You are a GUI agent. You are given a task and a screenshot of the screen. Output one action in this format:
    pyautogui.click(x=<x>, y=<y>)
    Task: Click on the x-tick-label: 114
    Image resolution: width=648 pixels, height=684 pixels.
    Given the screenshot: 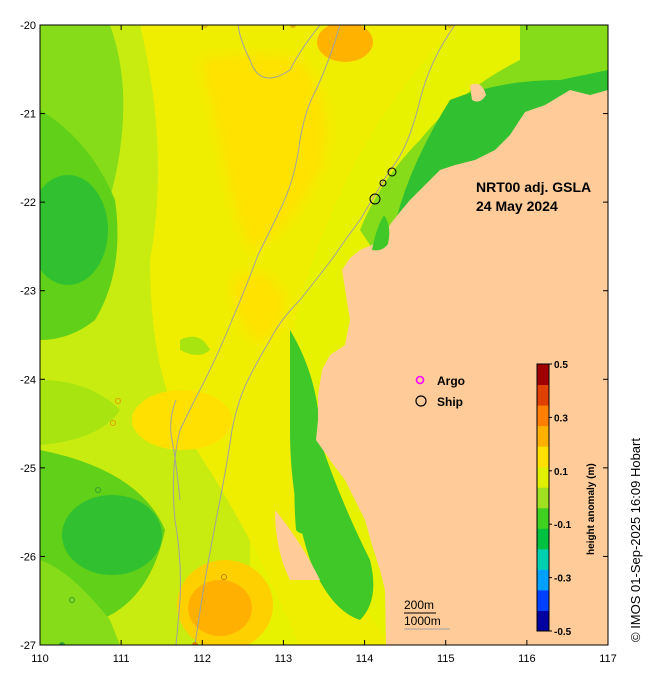 What is the action you would take?
    pyautogui.click(x=365, y=659)
    